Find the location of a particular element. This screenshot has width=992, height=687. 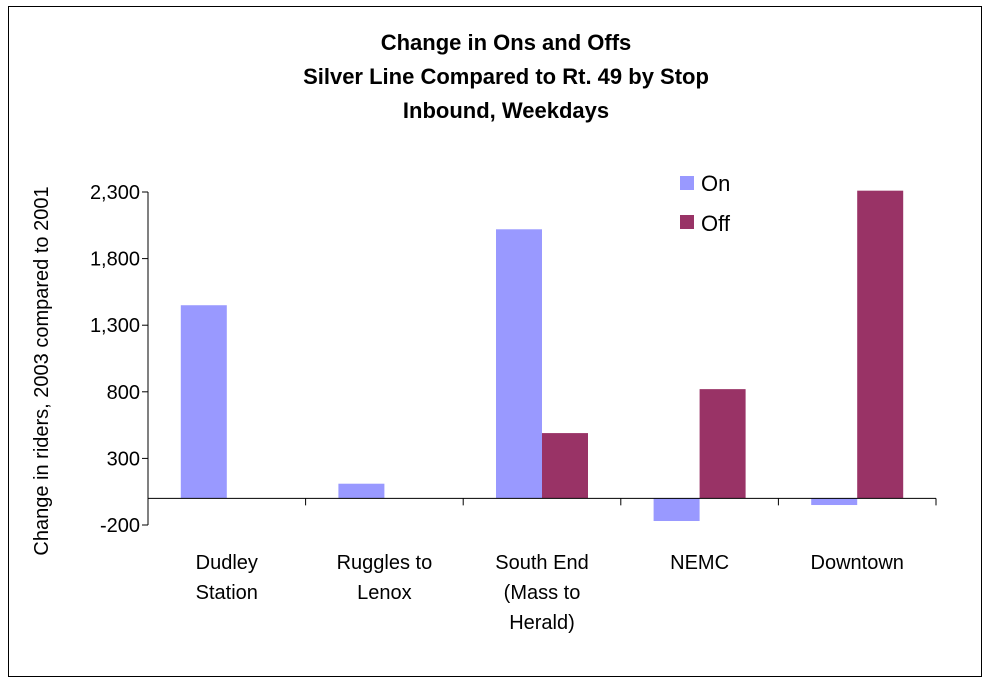

x-category-label-line: NEMC is located at coordinates (699, 563).